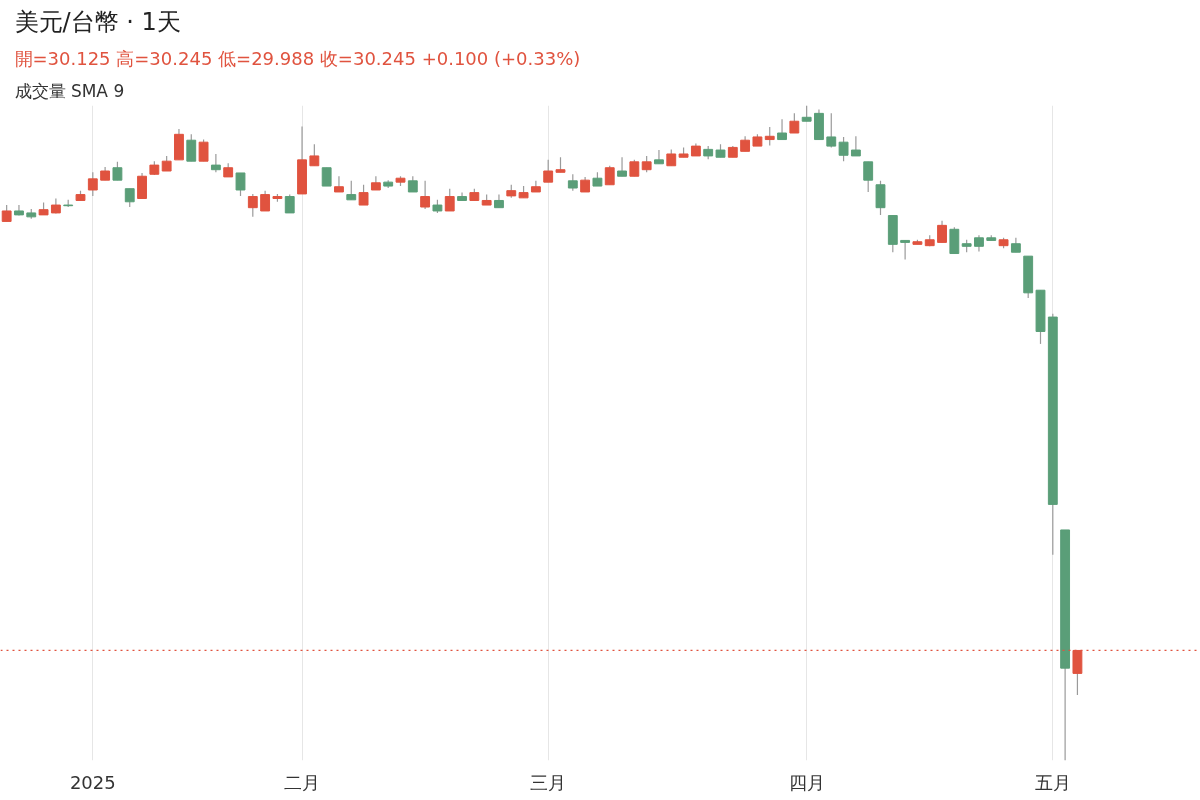  What do you see at coordinates (92, 782) in the screenshot?
I see `x-tick-label: 2025` at bounding box center [92, 782].